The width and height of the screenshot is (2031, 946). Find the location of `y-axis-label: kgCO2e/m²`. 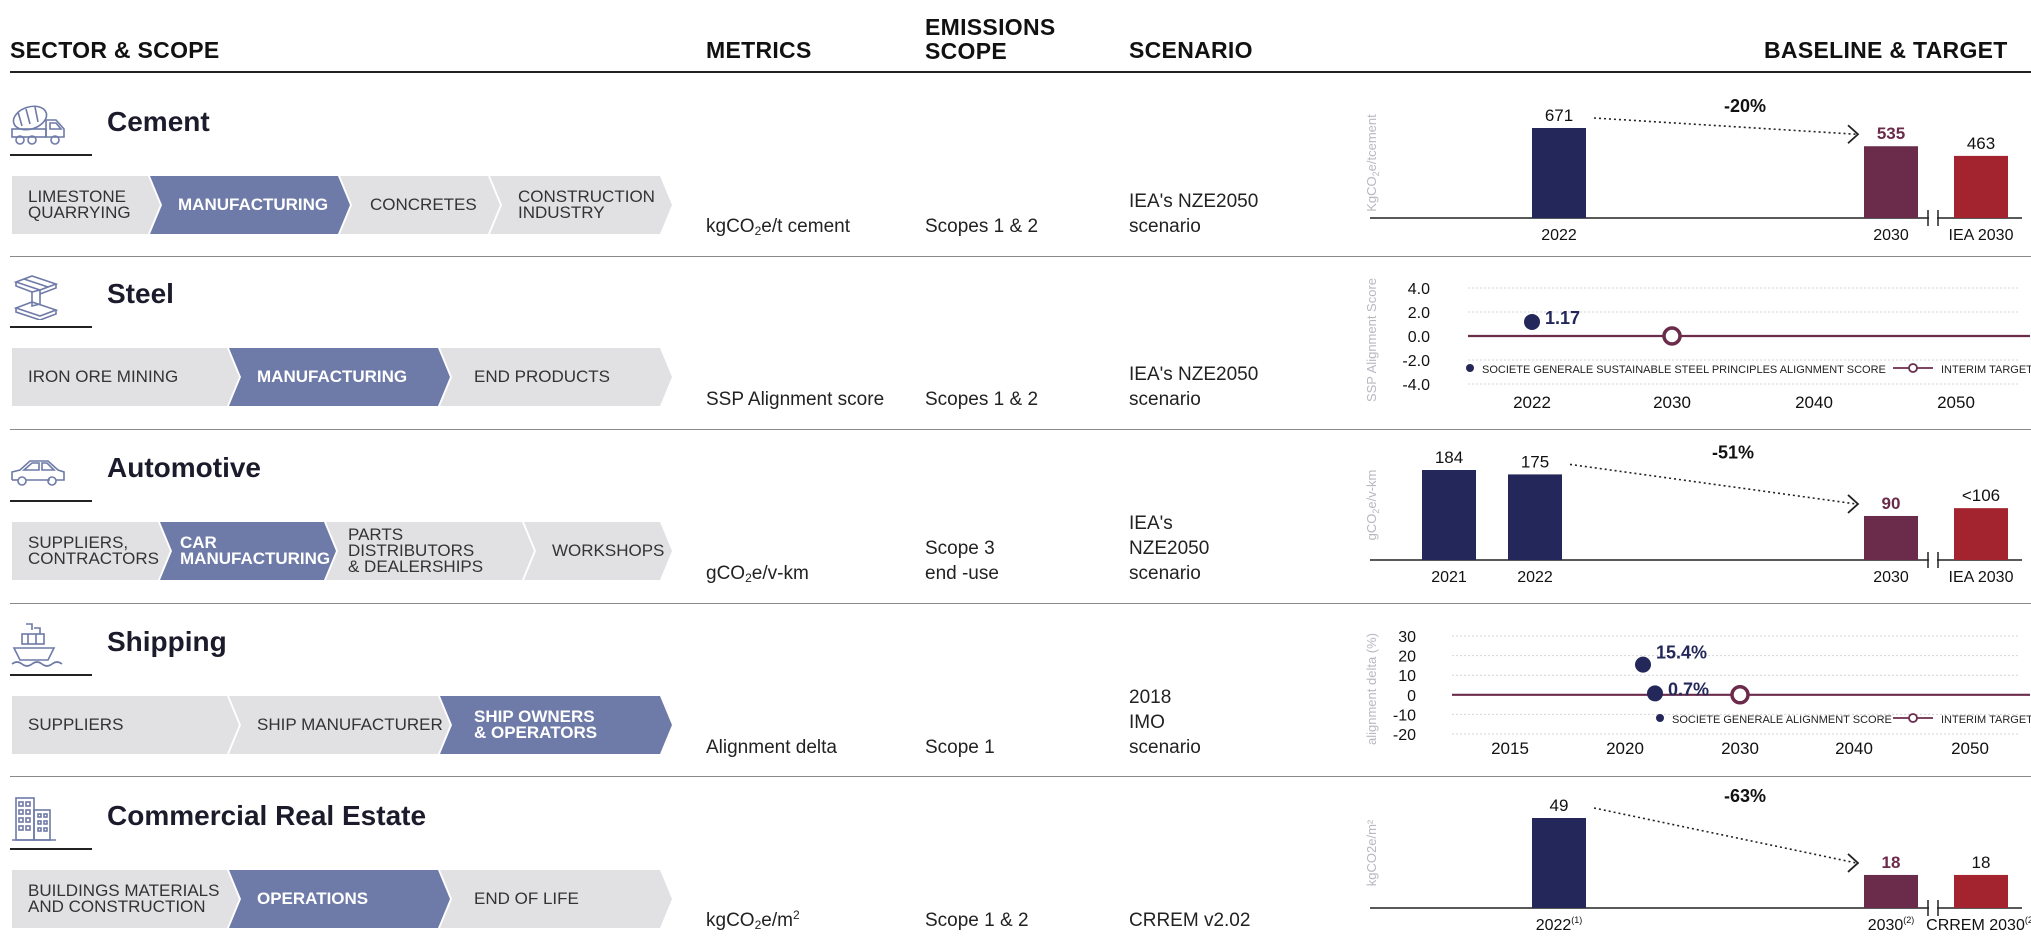

y-axis-label: kgCO2e/m² is located at coordinates (1371, 852).